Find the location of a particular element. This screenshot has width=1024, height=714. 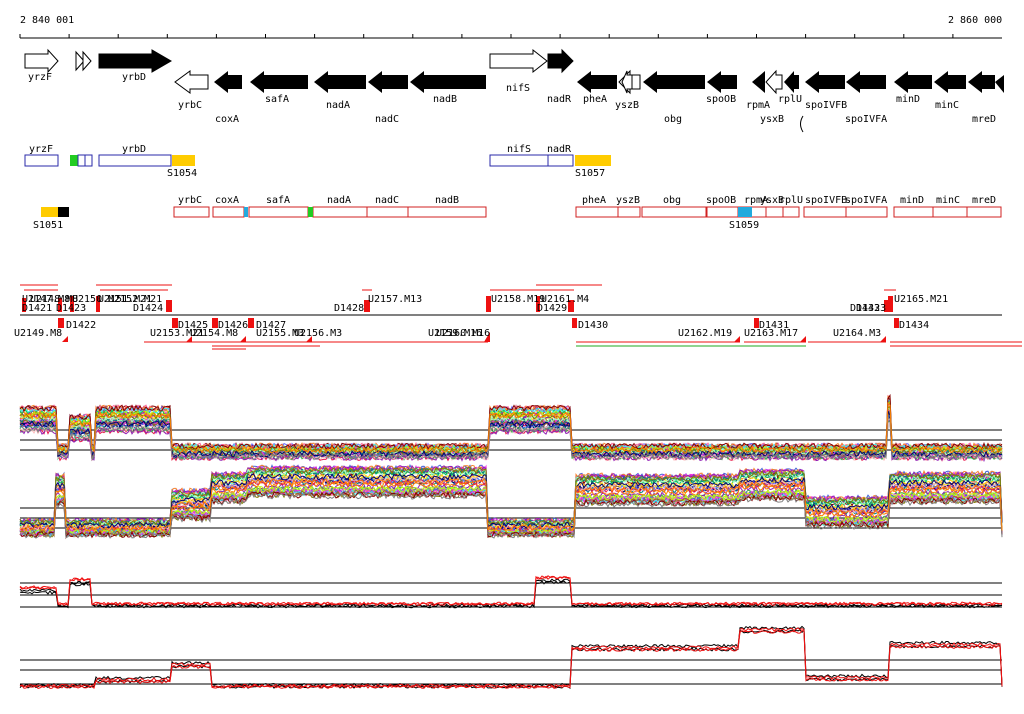

gene-arrow-pheA is located at coordinates (597, 82).